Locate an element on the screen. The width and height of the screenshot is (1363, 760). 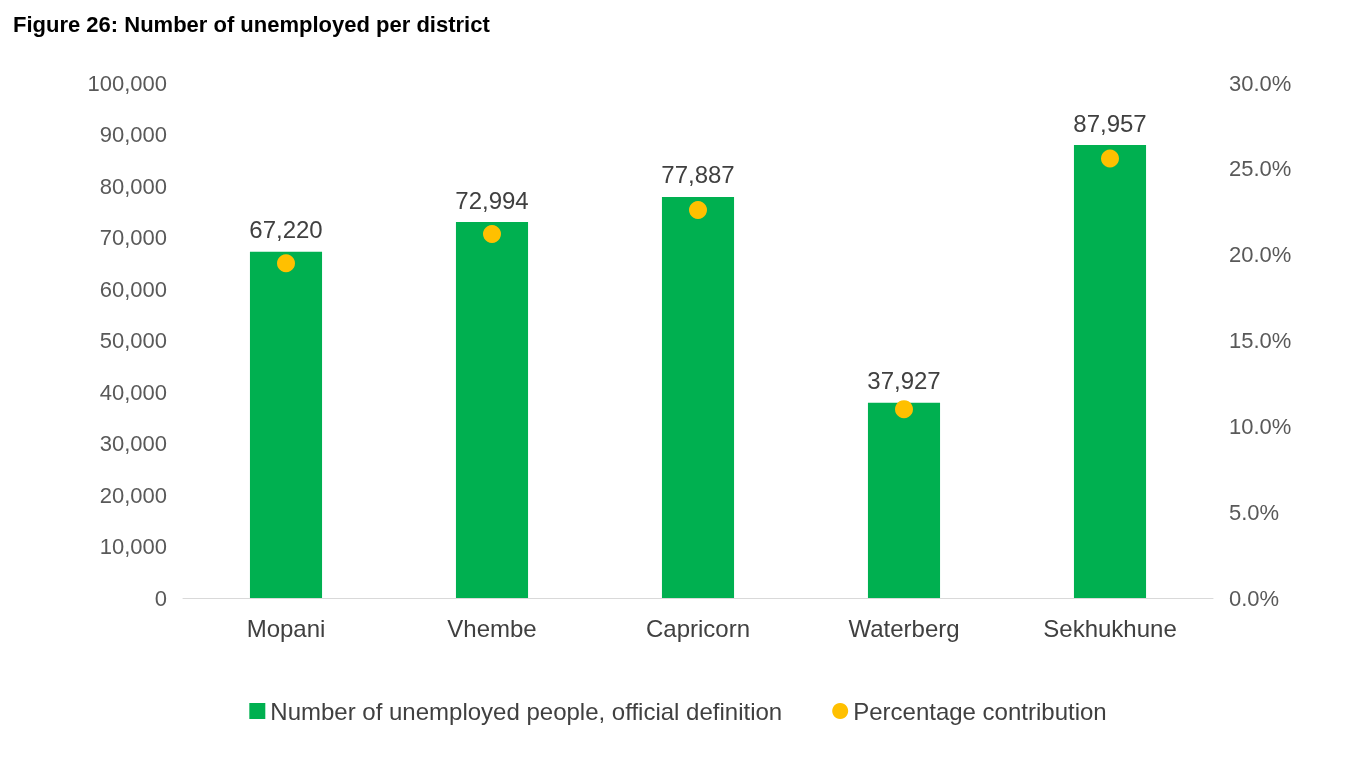
y2-tick-label: 5.0% is located at coordinates (1254, 512).